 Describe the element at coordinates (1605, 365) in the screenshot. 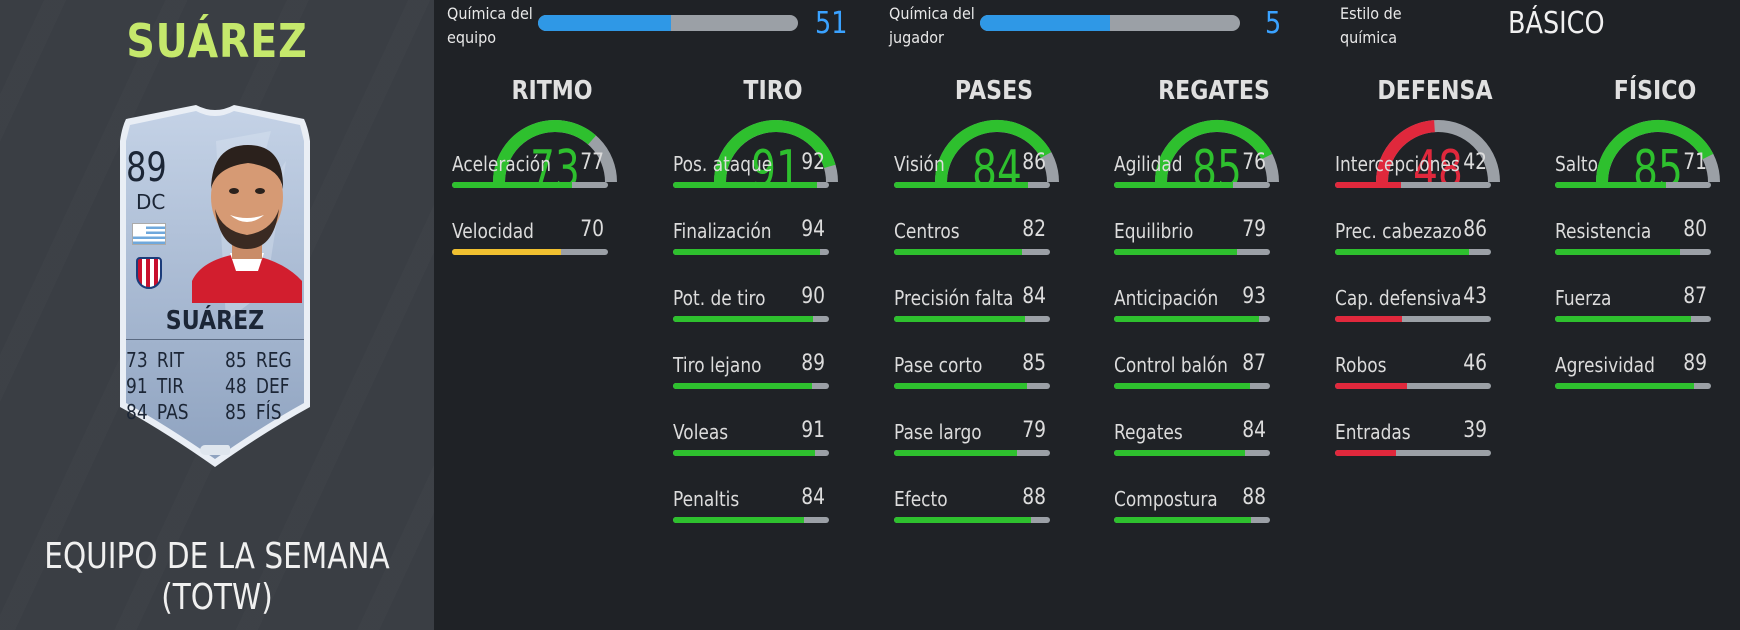

I see `sub-attribute-label: Agresividad` at that location.